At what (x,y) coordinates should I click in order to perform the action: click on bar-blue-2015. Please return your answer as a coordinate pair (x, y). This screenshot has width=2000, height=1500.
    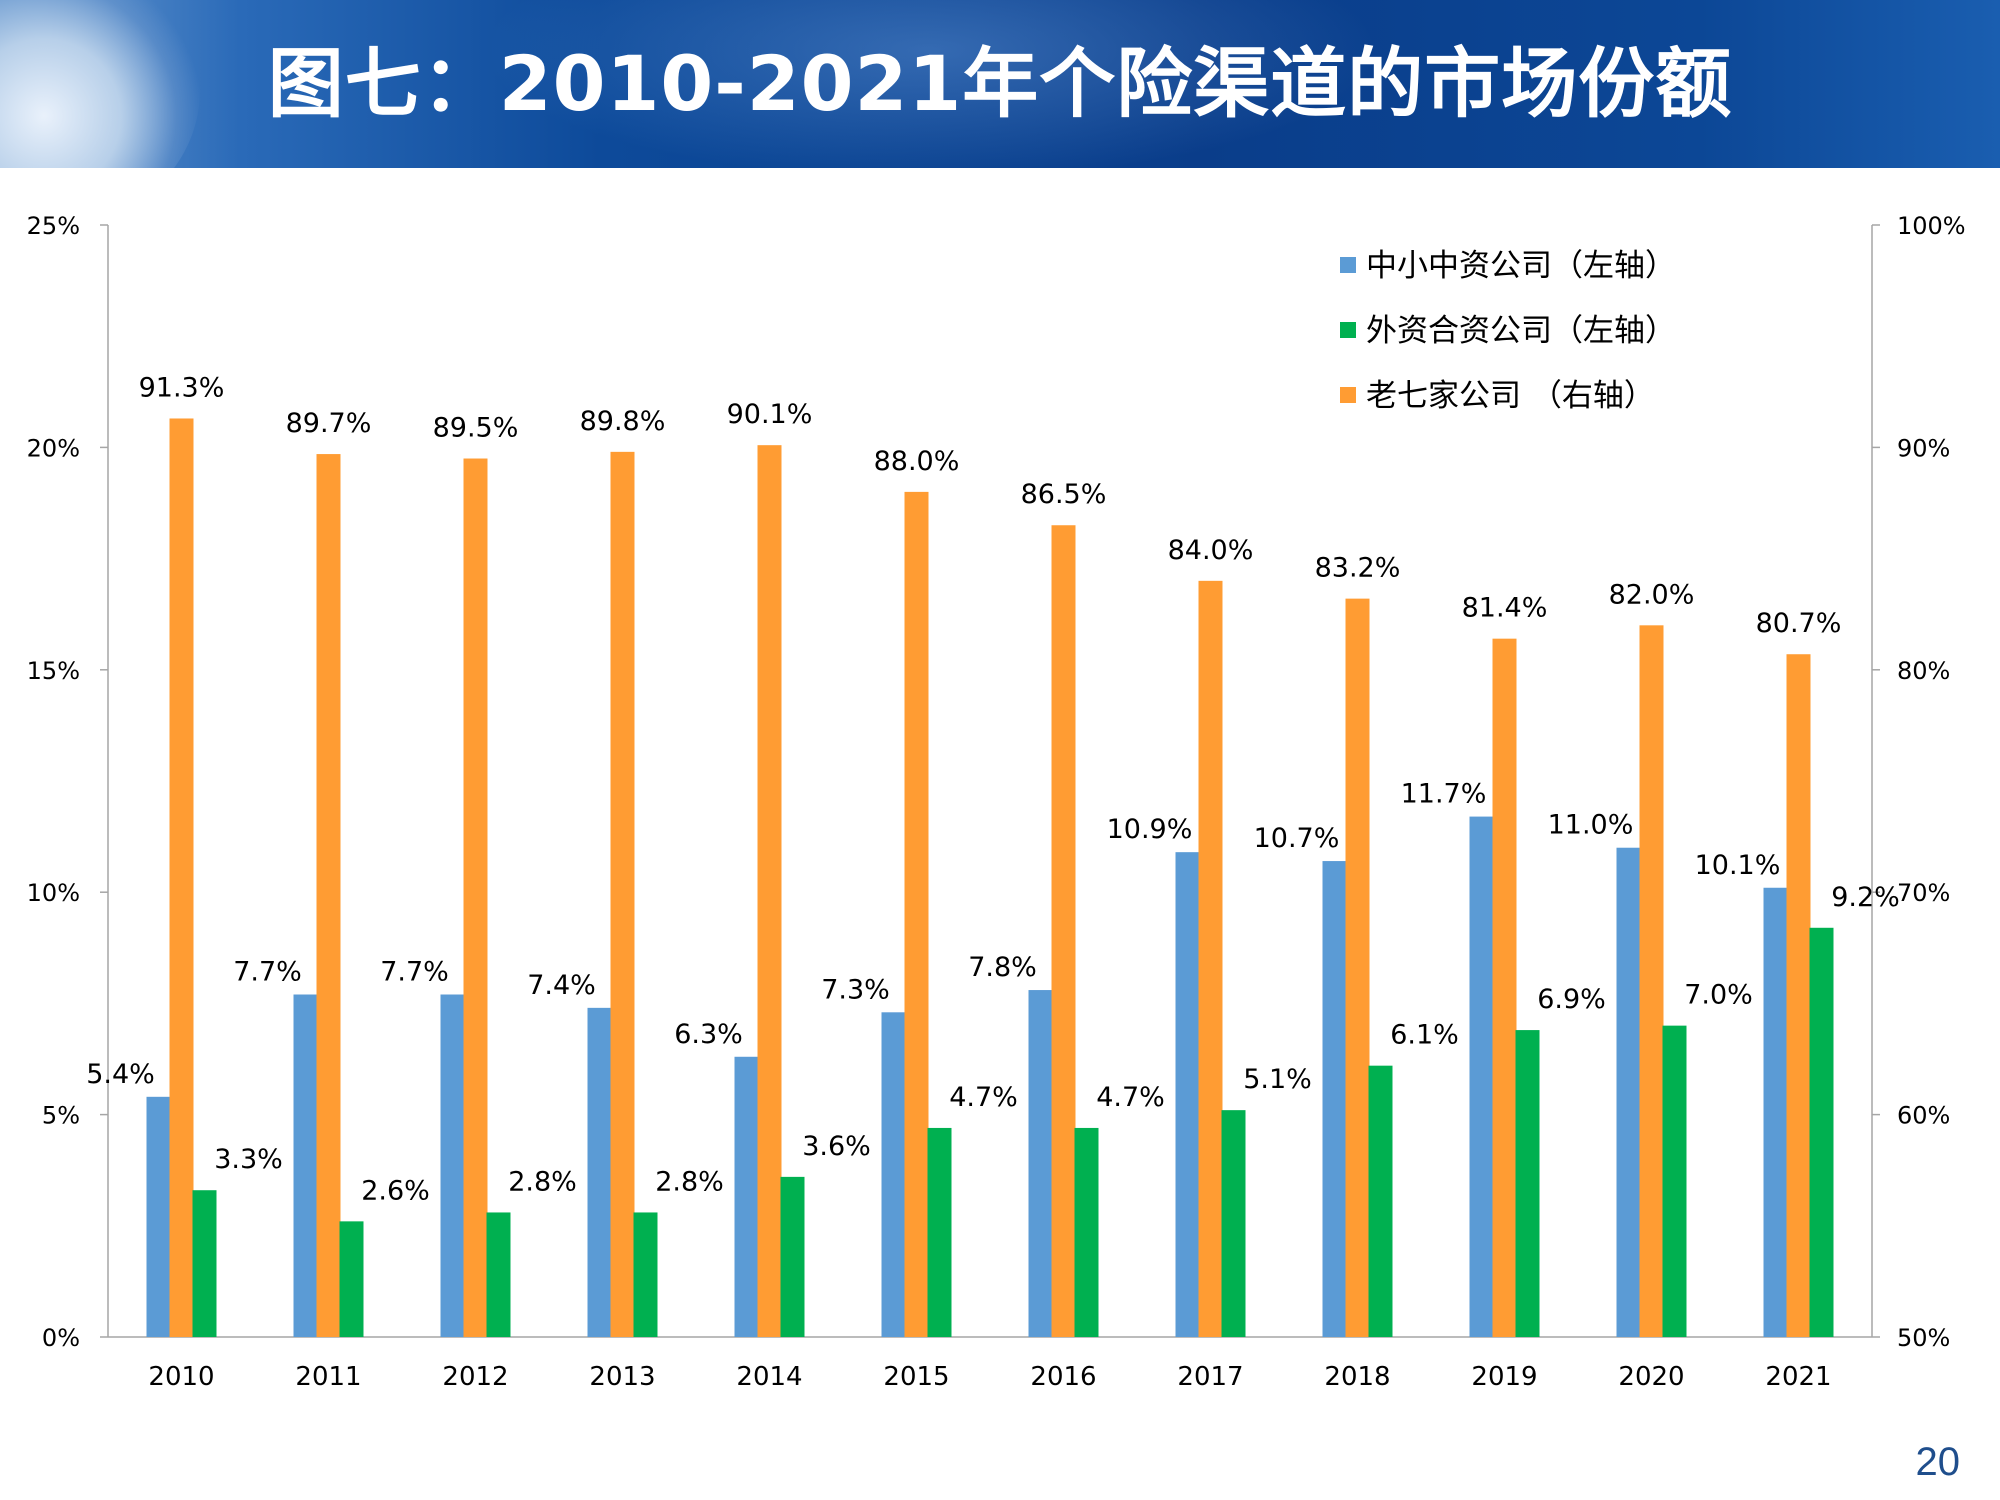
    Looking at the image, I should click on (893, 1174).